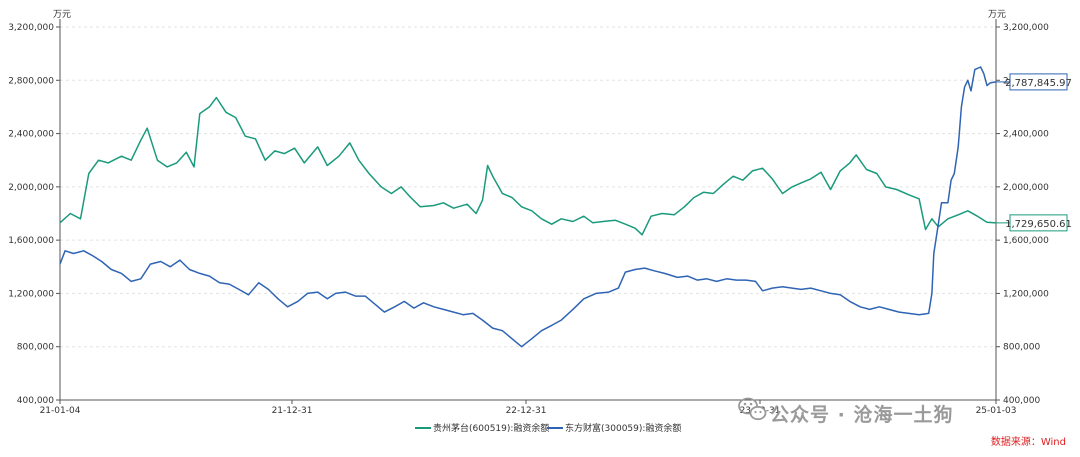 This screenshot has height=457, width=1080. What do you see at coordinates (1021, 401) in the screenshot?
I see `y-right-tick-label: 400,000` at bounding box center [1021, 401].